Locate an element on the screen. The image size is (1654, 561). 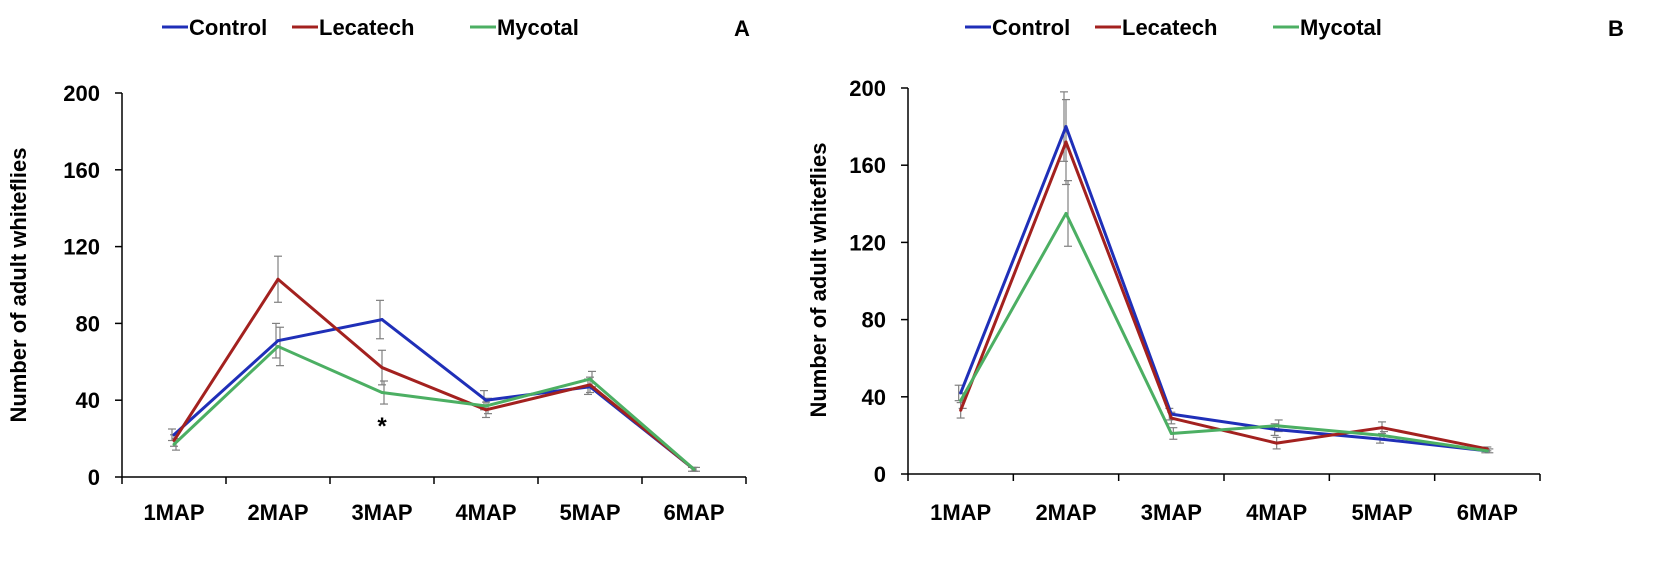
legend-b-lecatech-label: Lecatech is located at coordinates (1169, 27).